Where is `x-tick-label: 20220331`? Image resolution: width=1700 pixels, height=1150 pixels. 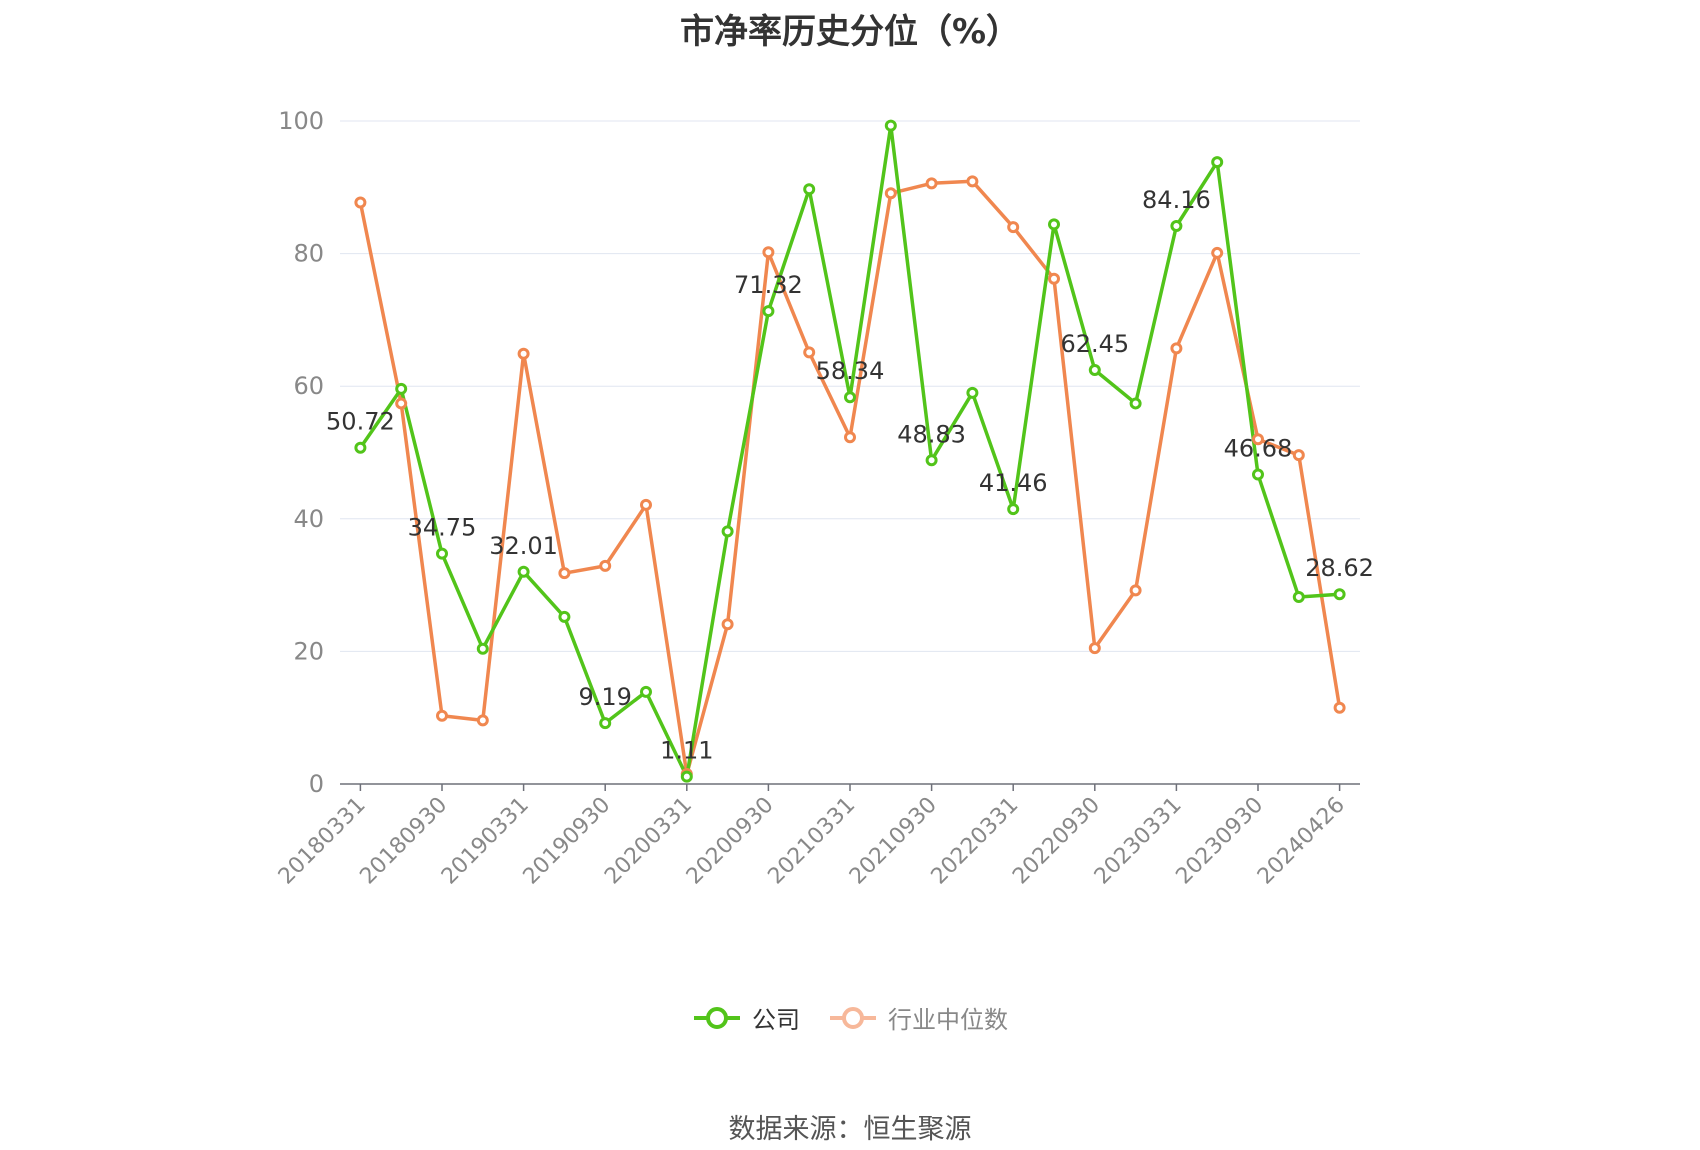
x-tick-label: 20220331 is located at coordinates (975, 841).